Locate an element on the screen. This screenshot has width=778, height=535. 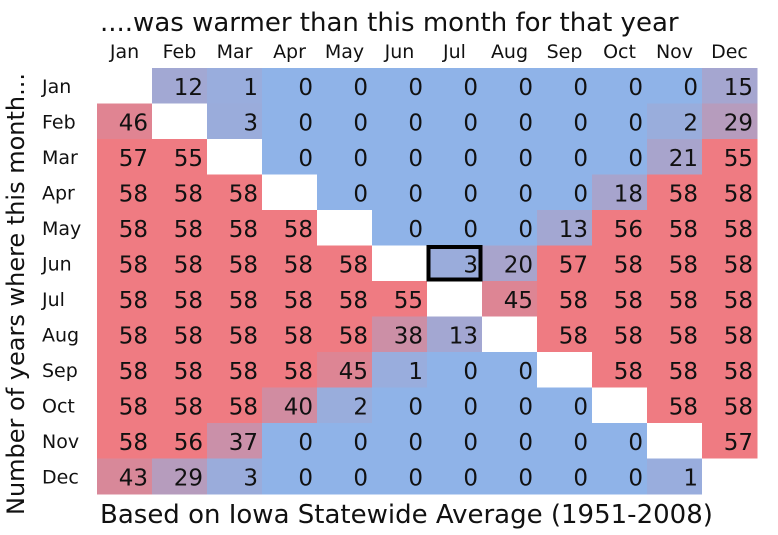
heatmap-cell-jul-apr is located at coordinates (290, 299).